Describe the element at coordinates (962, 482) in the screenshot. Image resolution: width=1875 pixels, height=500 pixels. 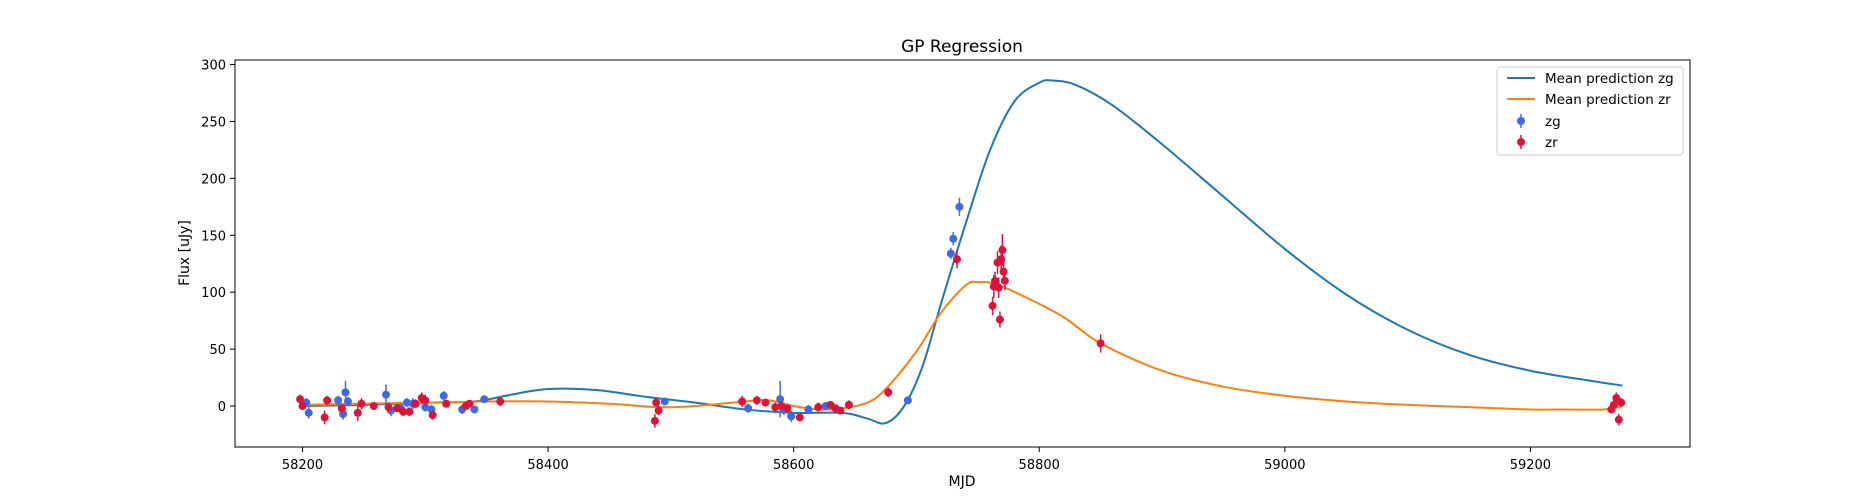
I see `x-axis-title: MJD` at that location.